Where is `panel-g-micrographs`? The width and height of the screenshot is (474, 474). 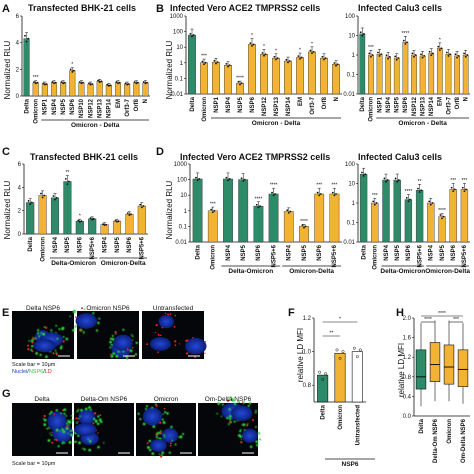 panel-g-micrographs is located at coordinates (137, 427).